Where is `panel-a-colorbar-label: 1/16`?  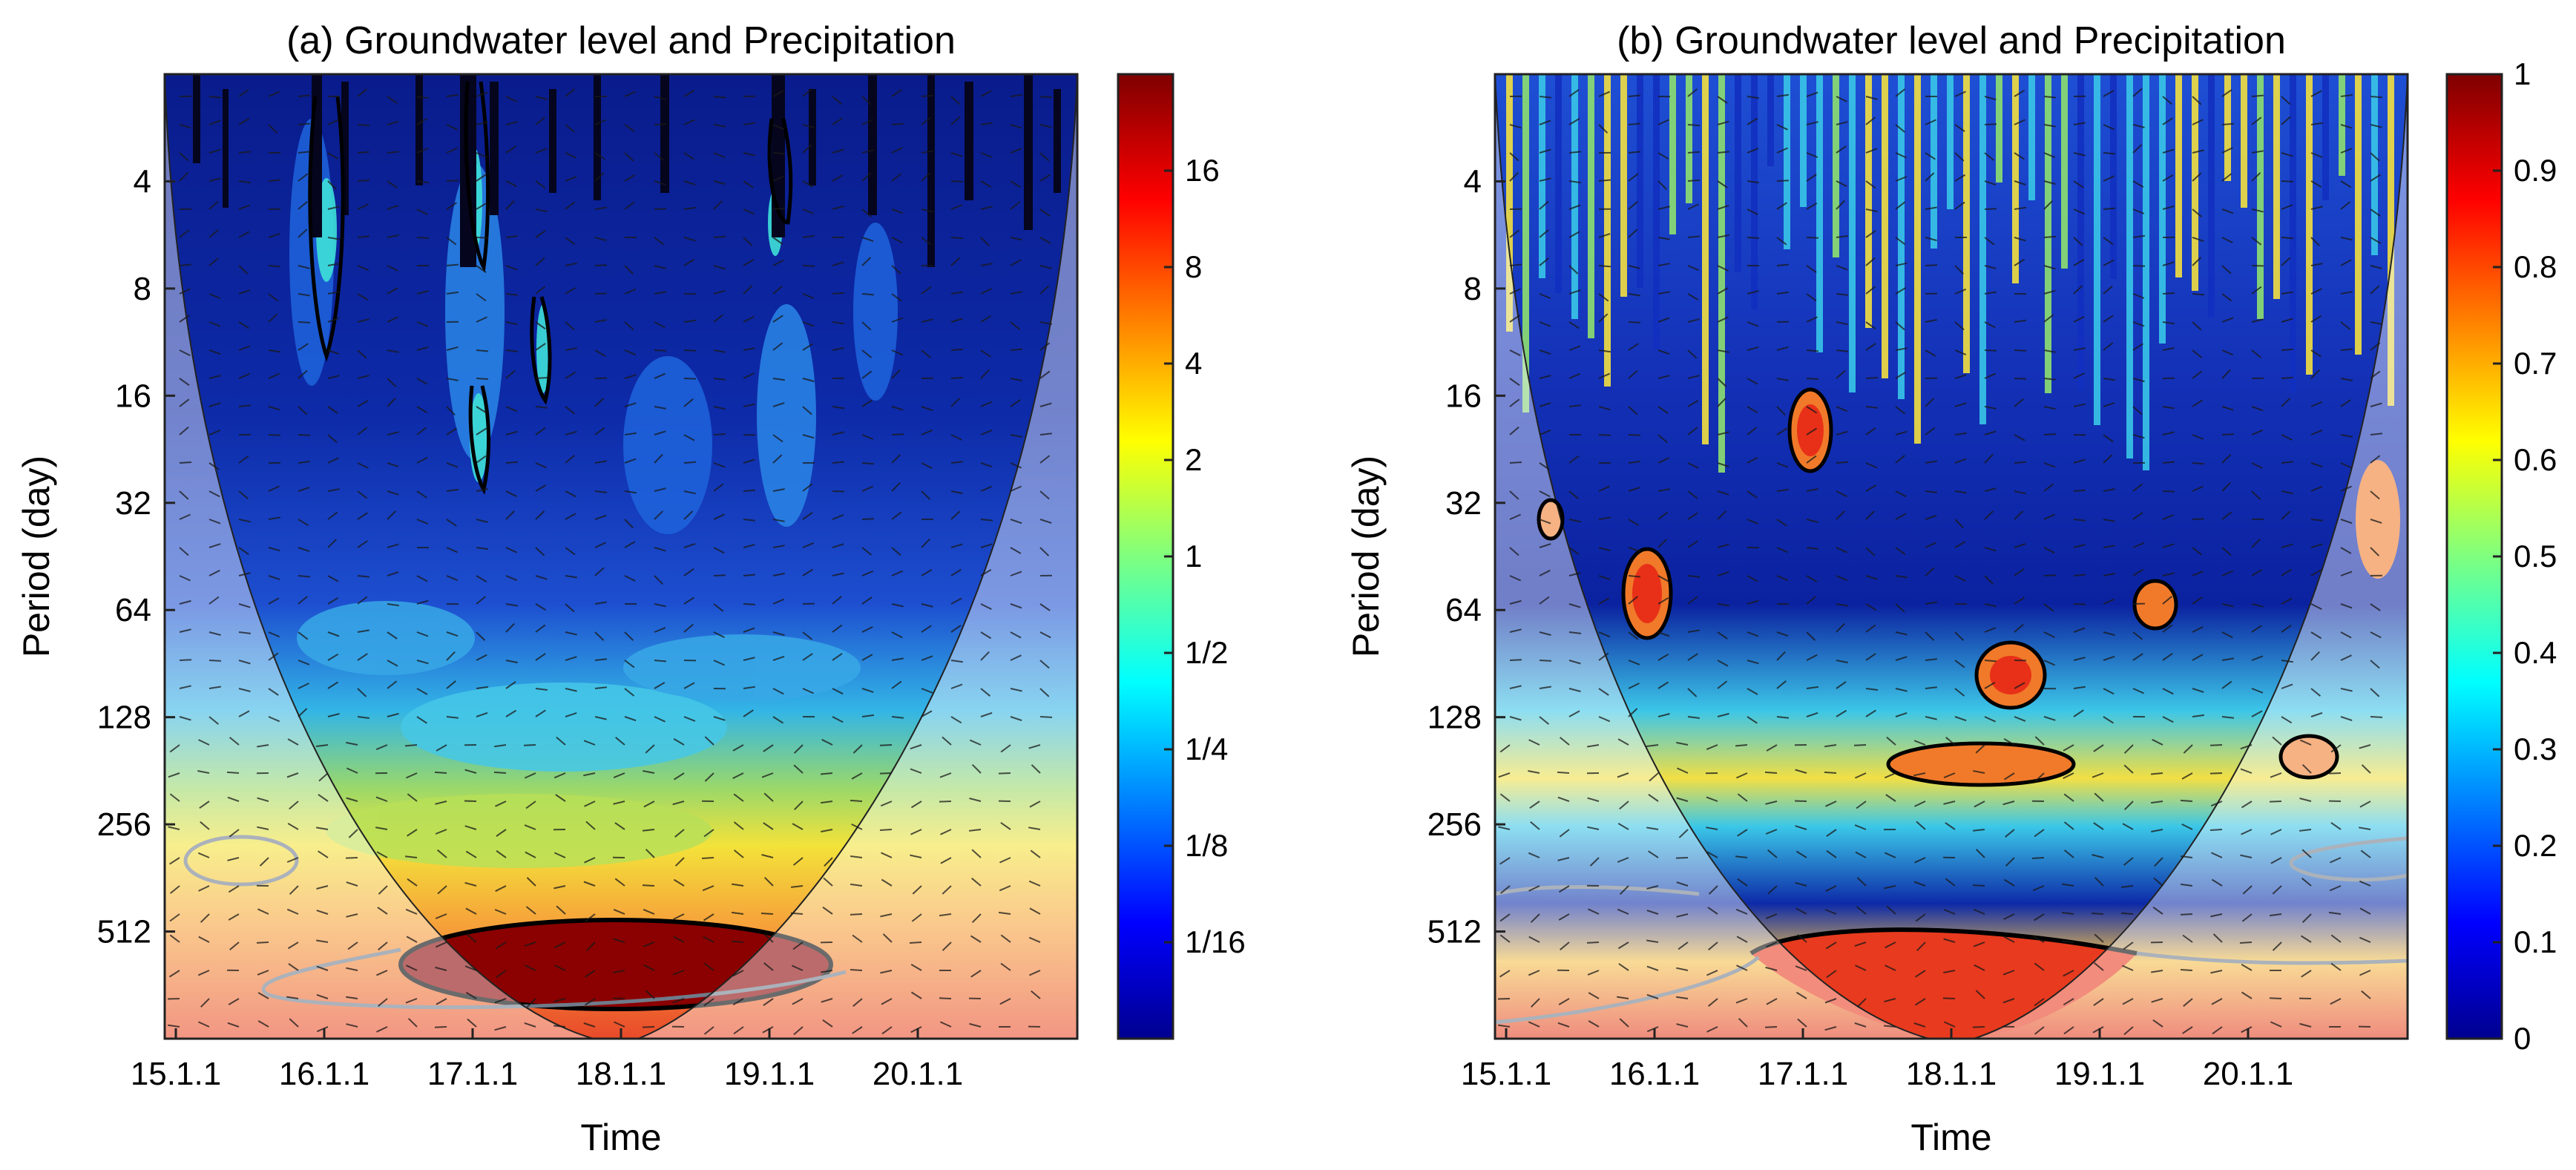 panel-a-colorbar-label: 1/16 is located at coordinates (1215, 941).